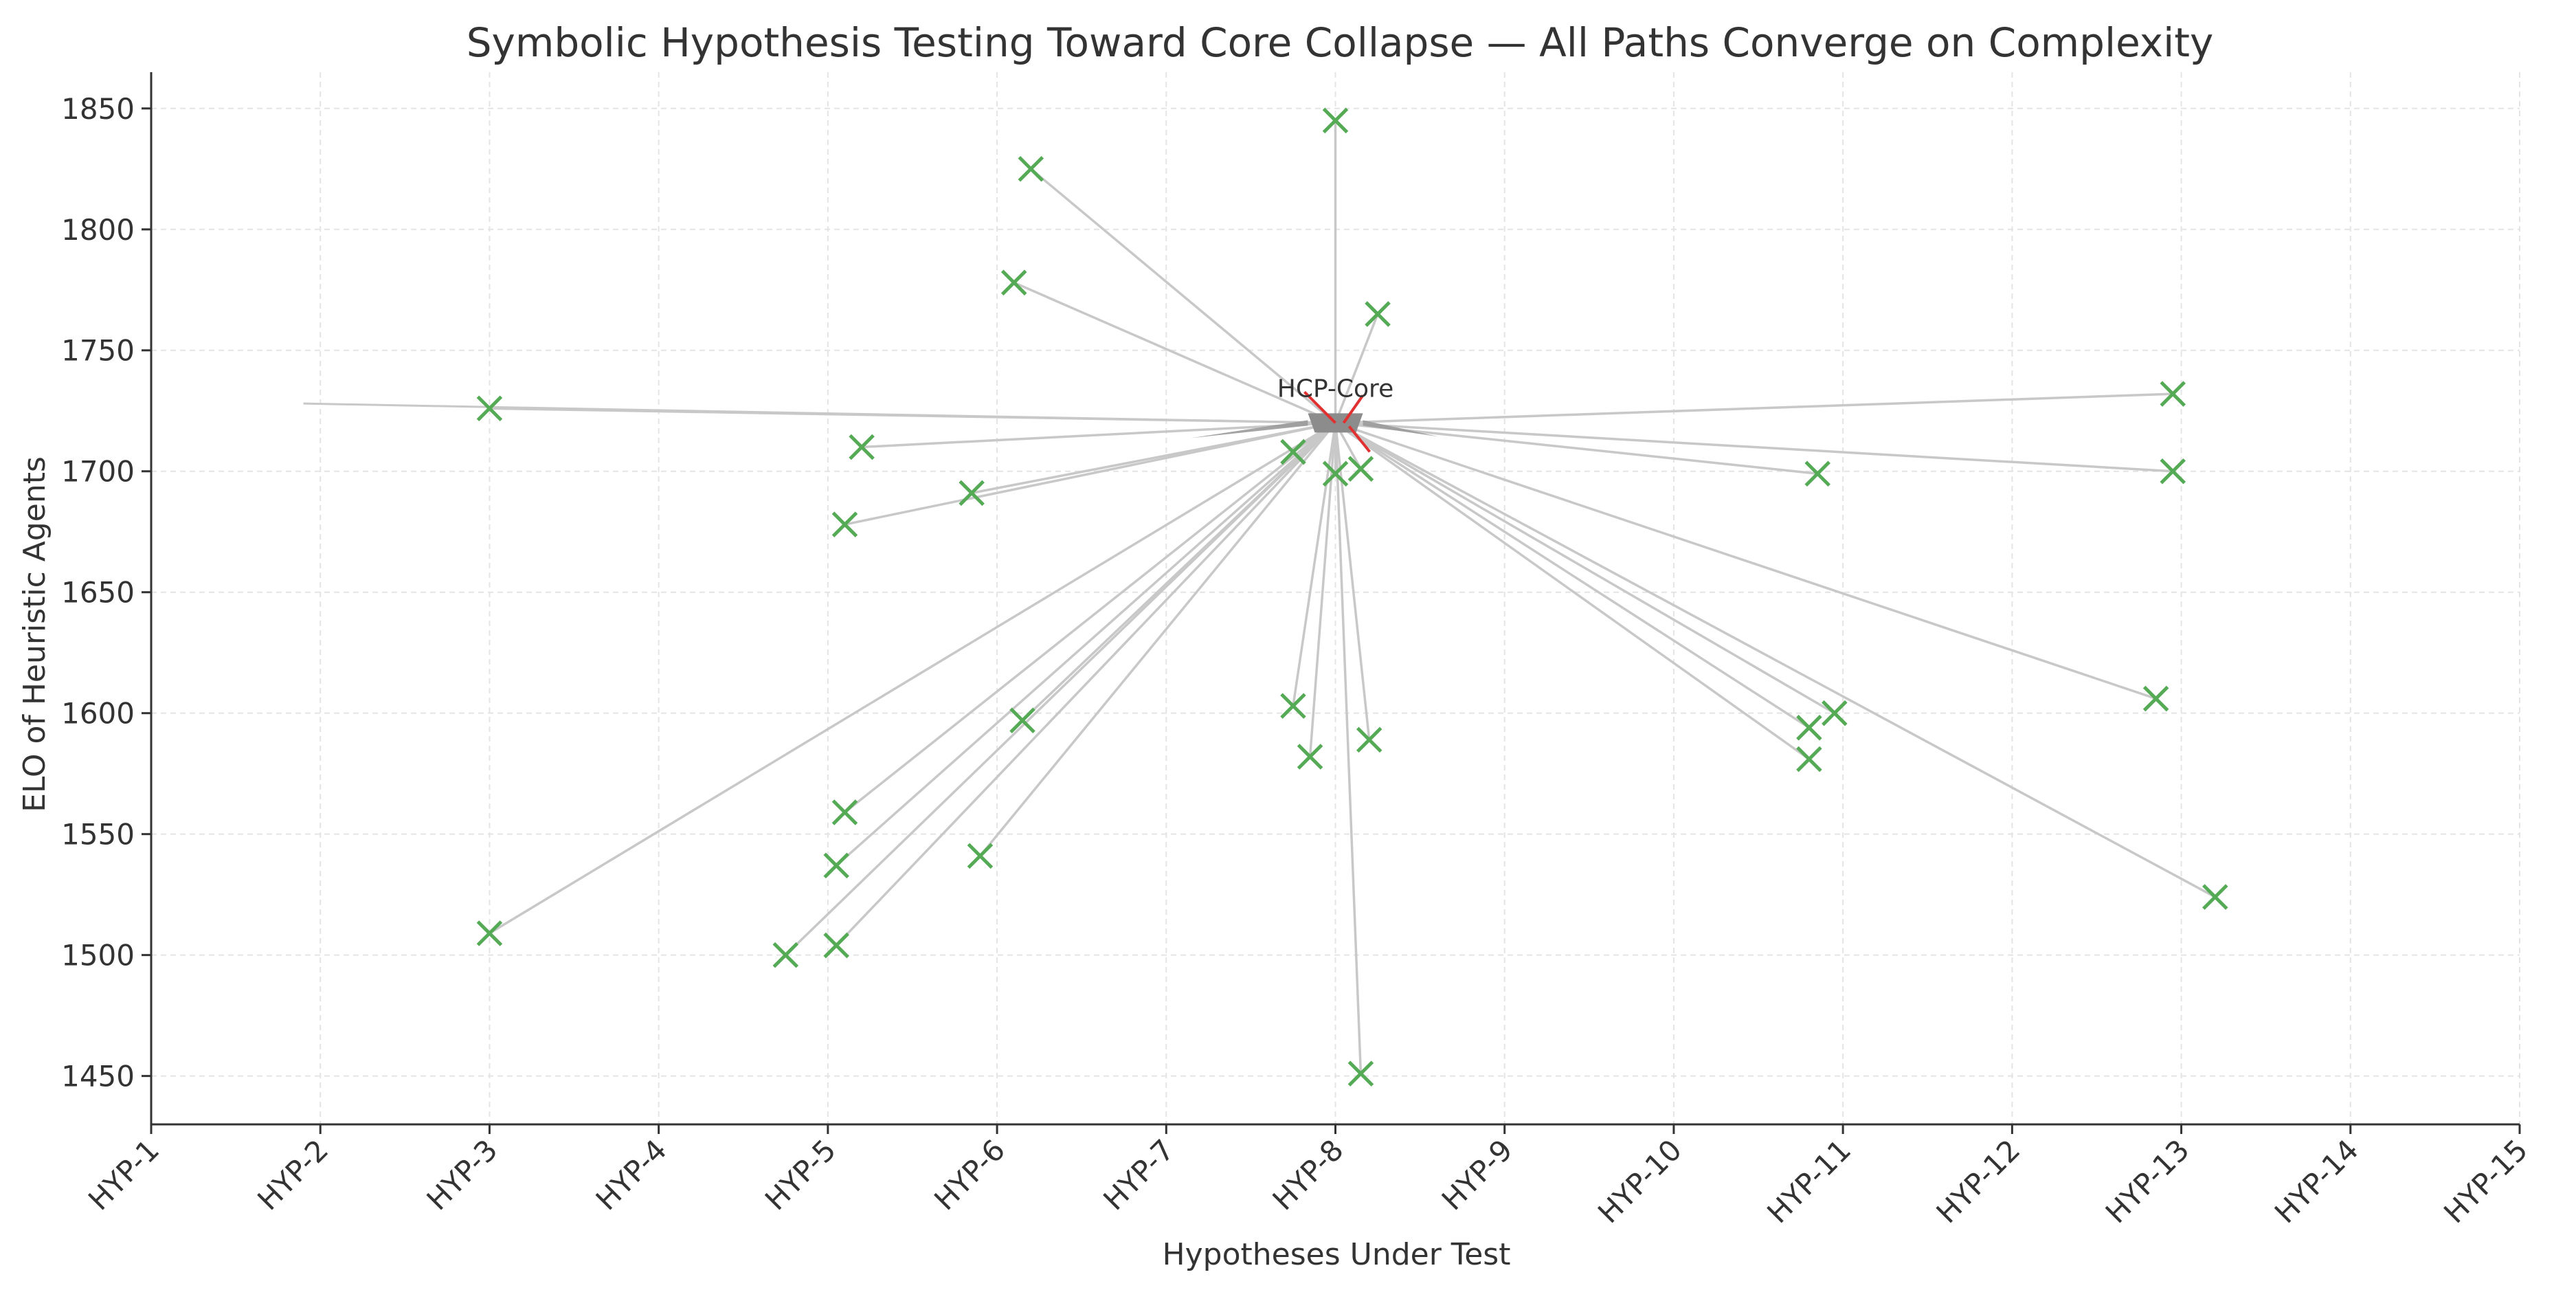 The width and height of the screenshot is (2576, 1290). Describe the element at coordinates (1308, 1175) in the screenshot. I see `x-tick-label: HYP-8` at that location.